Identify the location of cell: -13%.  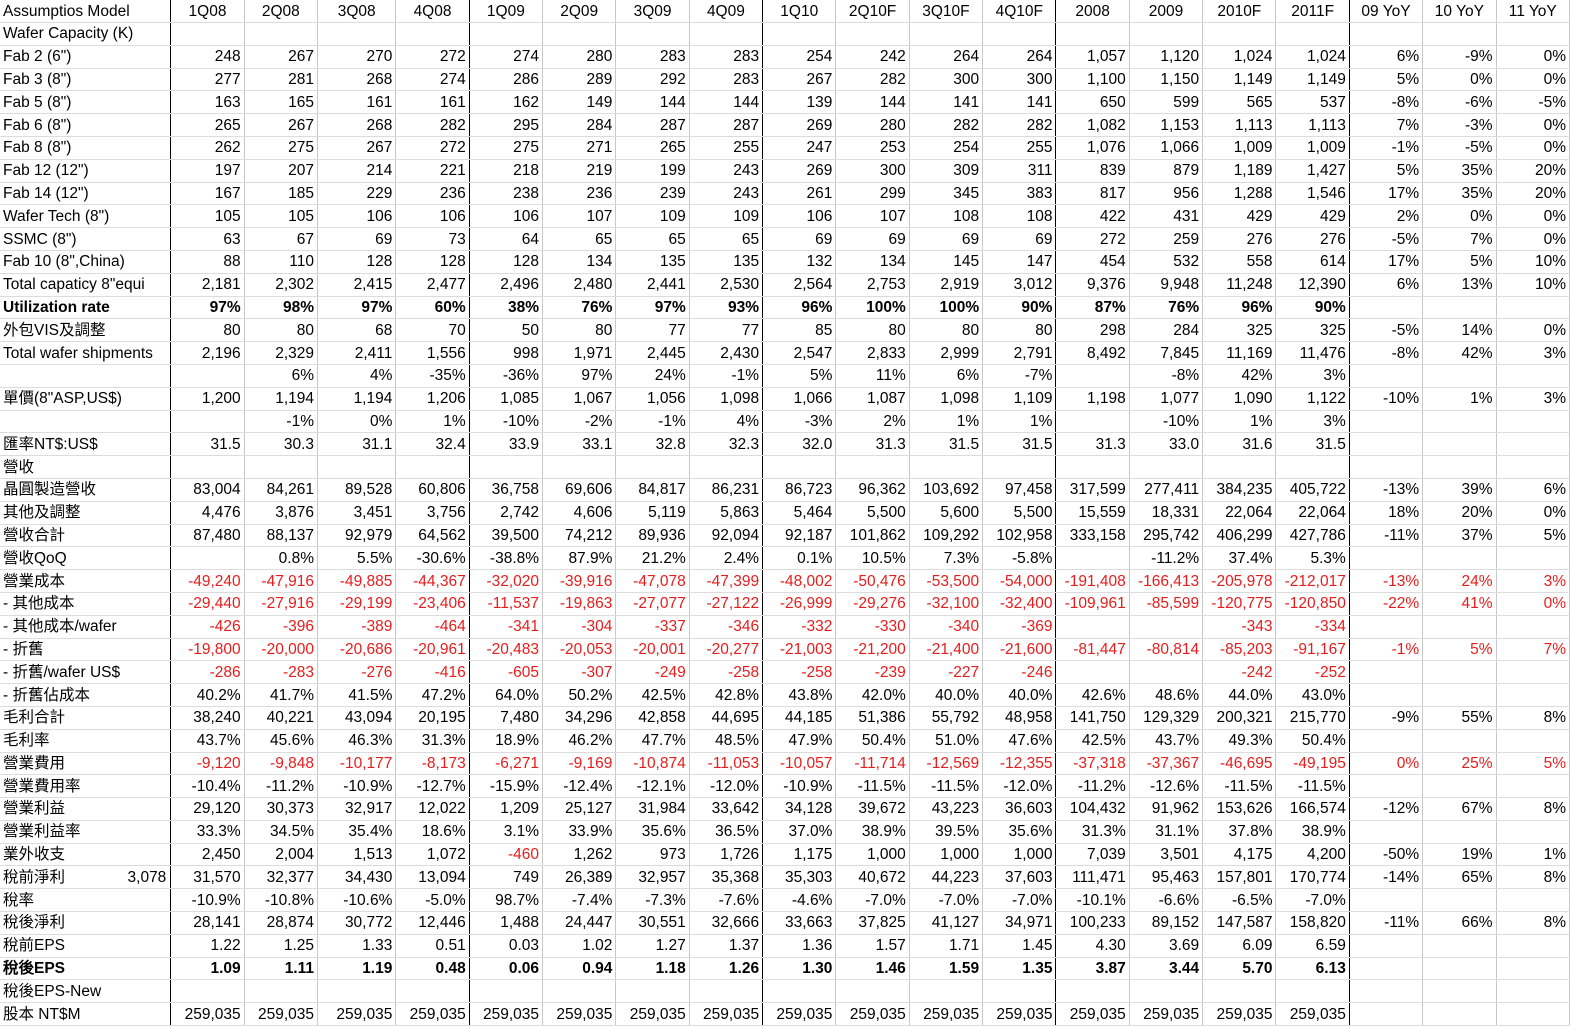
(1386, 581).